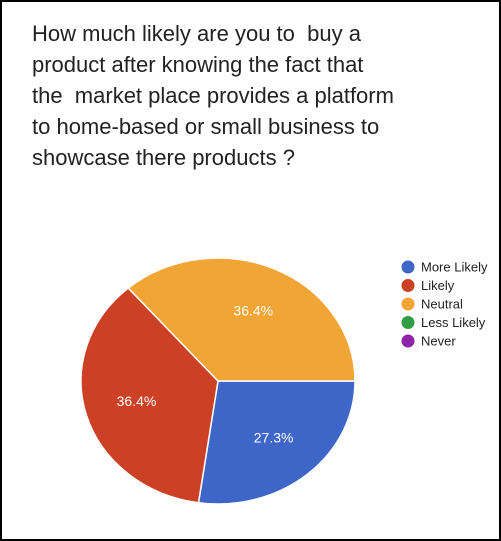 The height and width of the screenshot is (541, 501). I want to click on legend-item-likely: Likely, so click(428, 285).